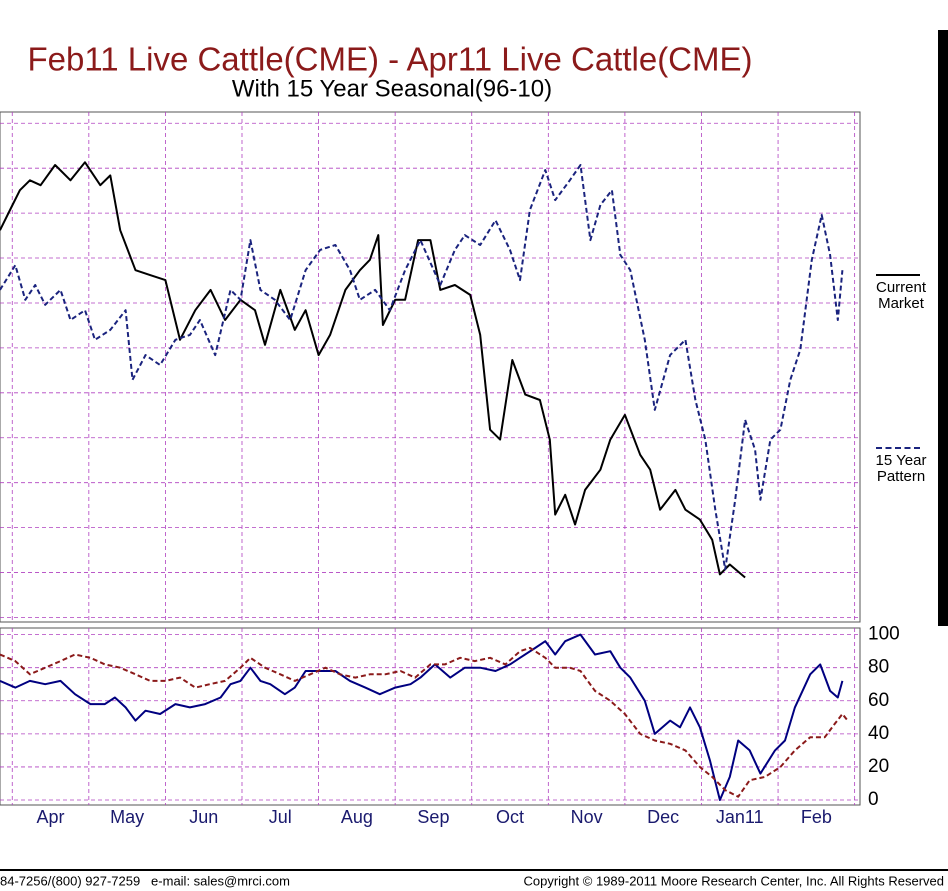 The image size is (948, 891). I want to click on legend-label: 15 Year Pattern, so click(901, 468).